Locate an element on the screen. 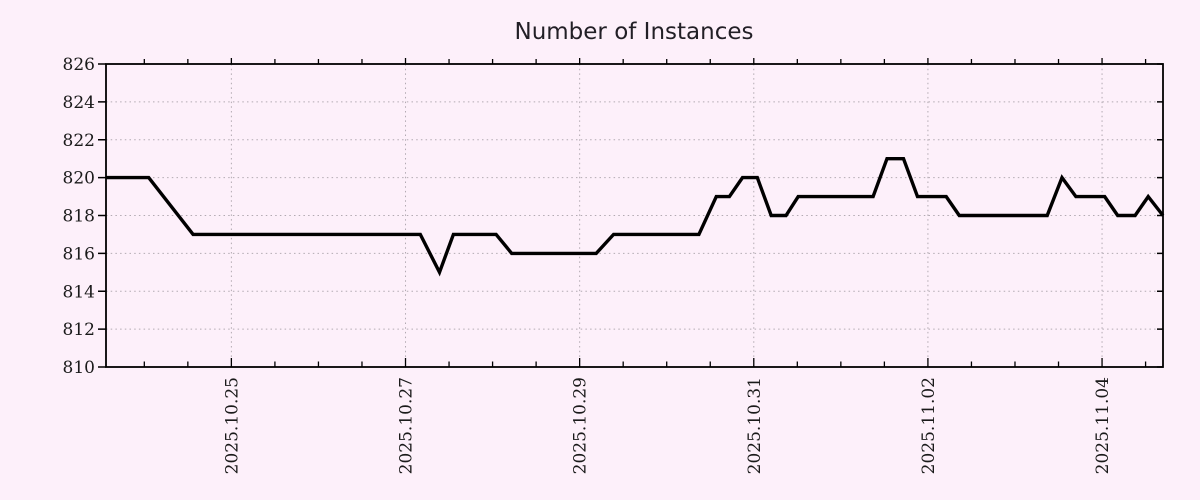  y-tick-label: 818 is located at coordinates (79, 217).